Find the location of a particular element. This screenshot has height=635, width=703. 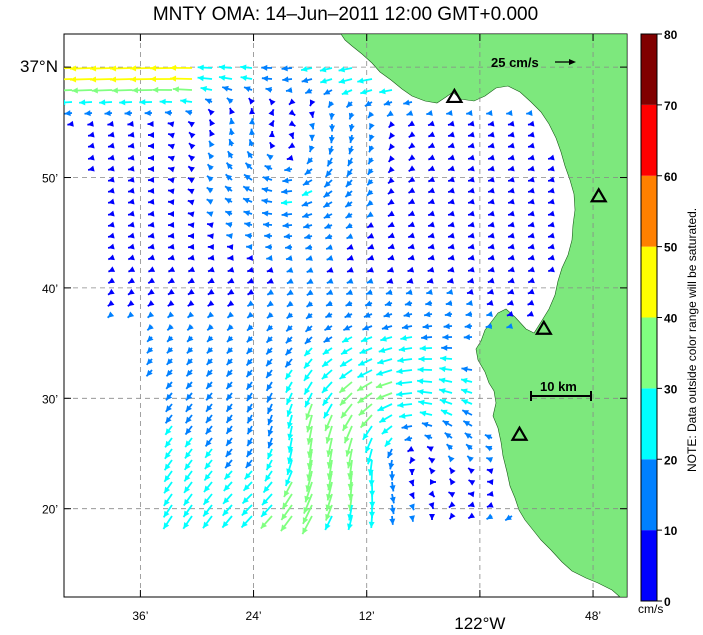

colorbar-tick-label: 0 is located at coordinates (667, 602).